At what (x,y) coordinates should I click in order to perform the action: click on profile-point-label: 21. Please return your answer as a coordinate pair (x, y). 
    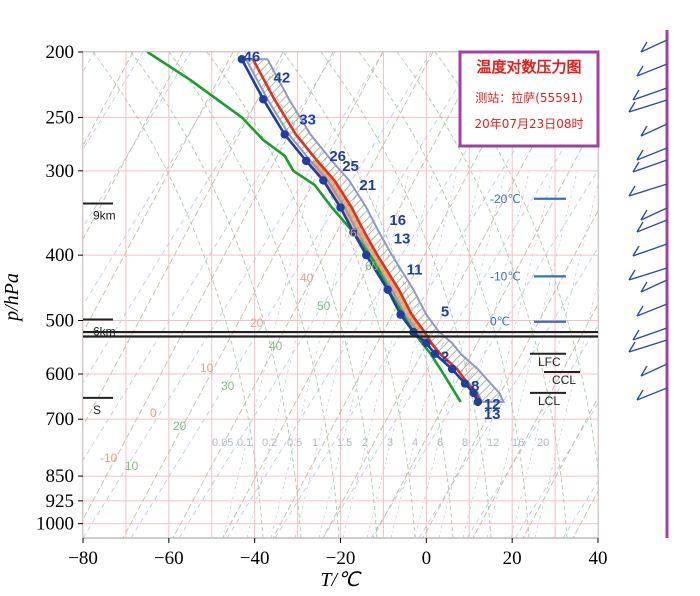
    Looking at the image, I should click on (367, 185).